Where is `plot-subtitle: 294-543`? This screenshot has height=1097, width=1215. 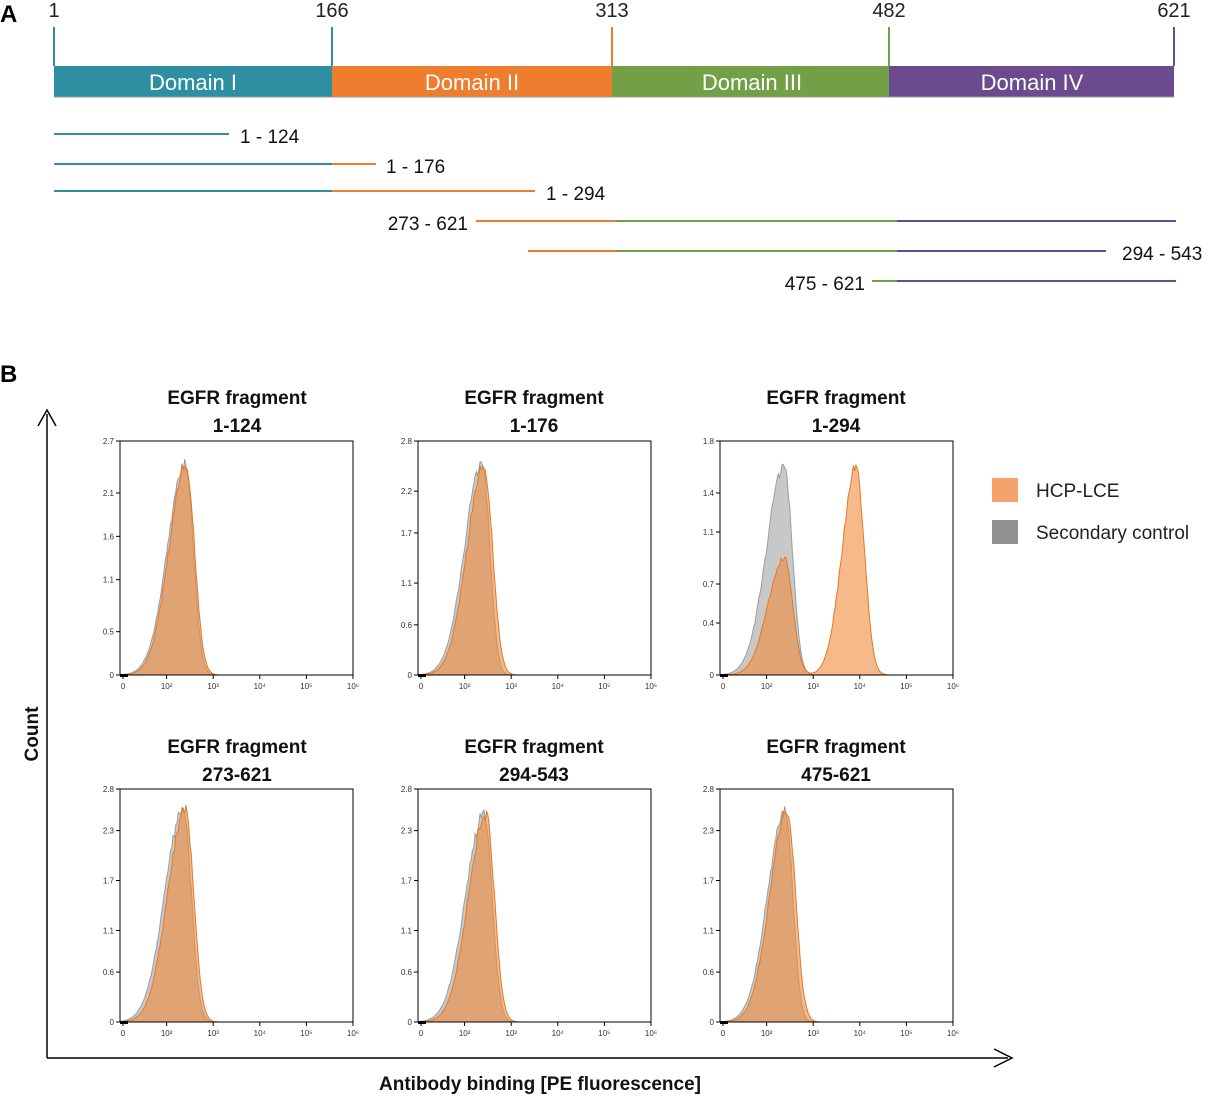
plot-subtitle: 294-543 is located at coordinates (534, 775).